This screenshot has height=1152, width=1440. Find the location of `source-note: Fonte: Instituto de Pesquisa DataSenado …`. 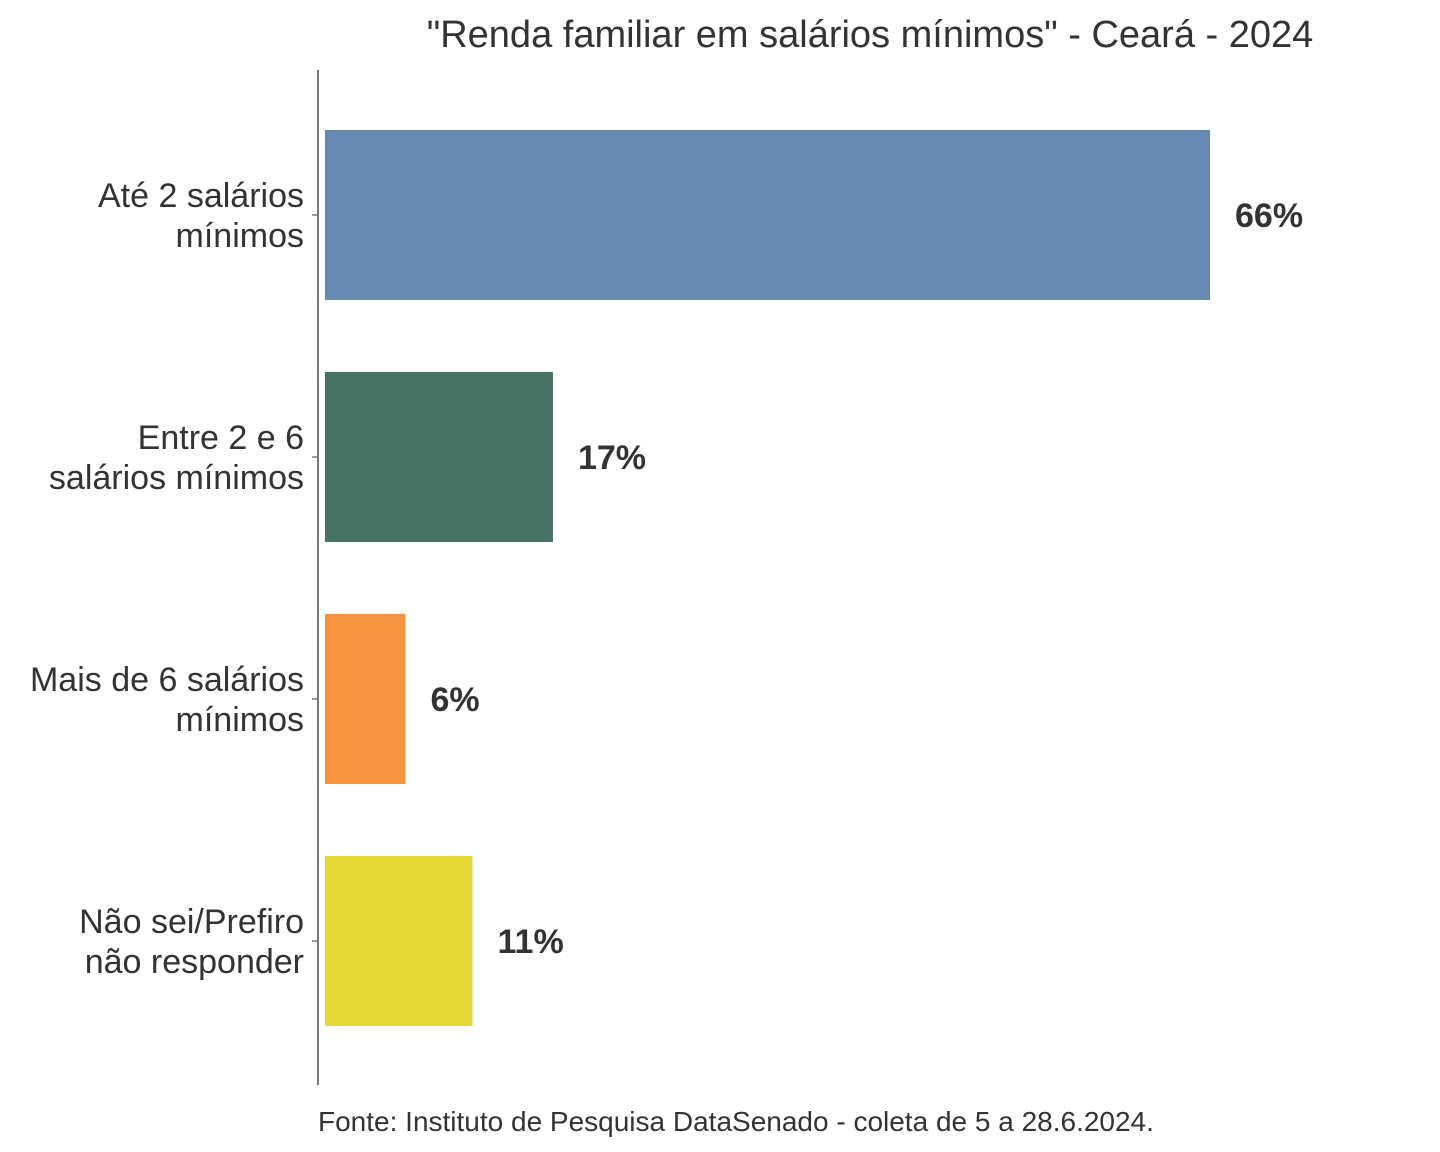

source-note: Fonte: Instituto de Pesquisa DataSenado … is located at coordinates (736, 1121).